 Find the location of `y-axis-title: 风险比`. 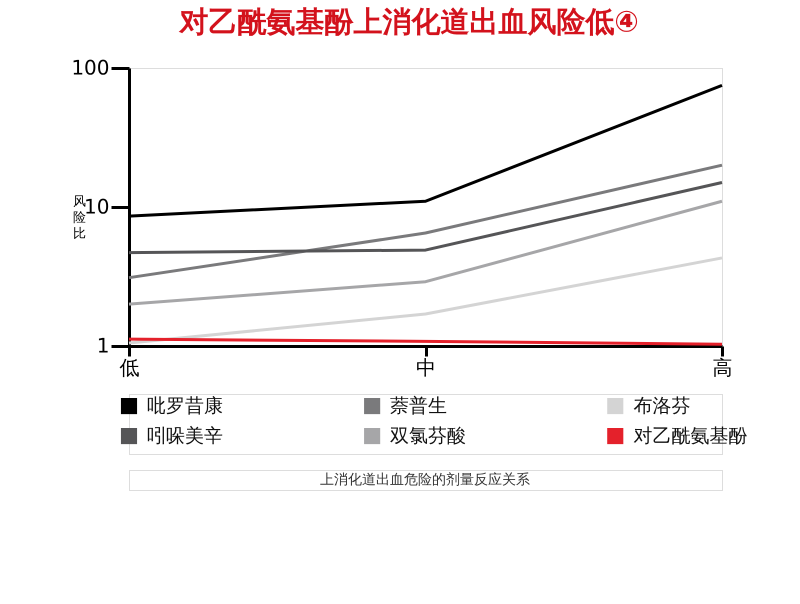

y-axis-title: 风险比 is located at coordinates (79, 218).